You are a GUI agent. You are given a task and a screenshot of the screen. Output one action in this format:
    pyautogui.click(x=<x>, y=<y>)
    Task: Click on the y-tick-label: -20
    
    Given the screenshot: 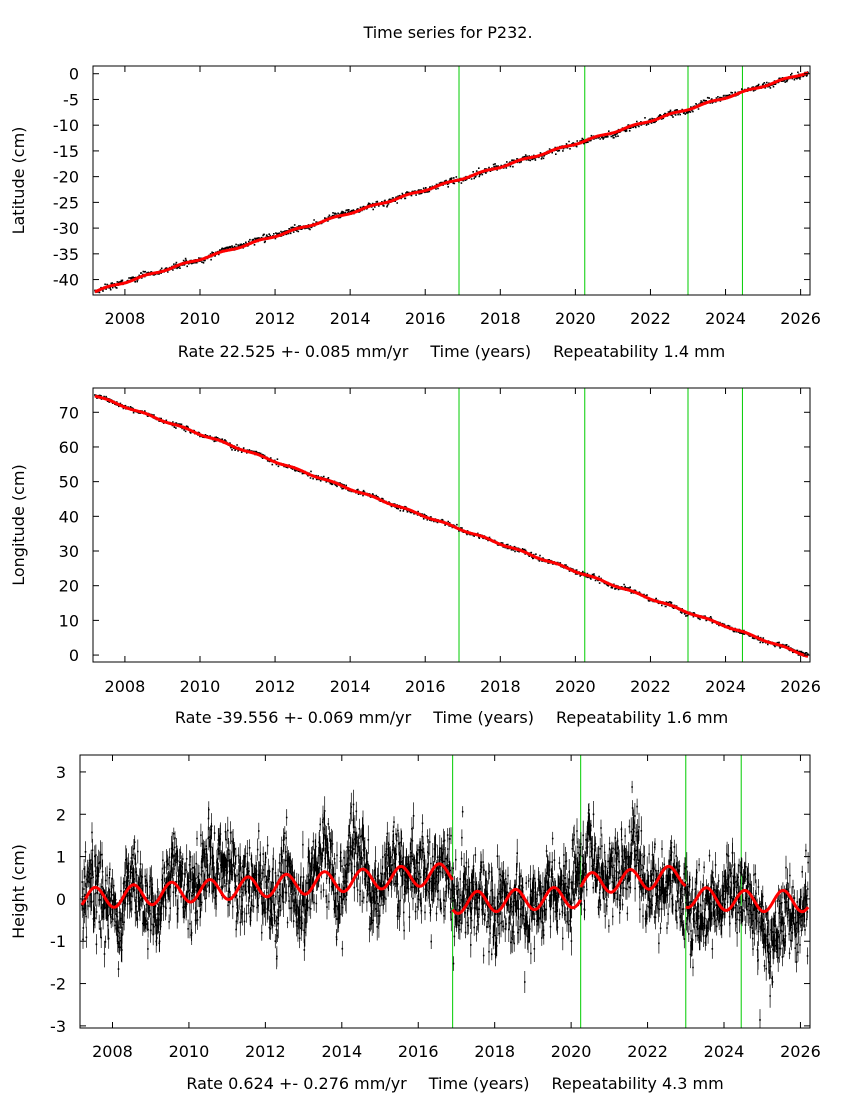 What is the action you would take?
    pyautogui.click(x=66, y=177)
    